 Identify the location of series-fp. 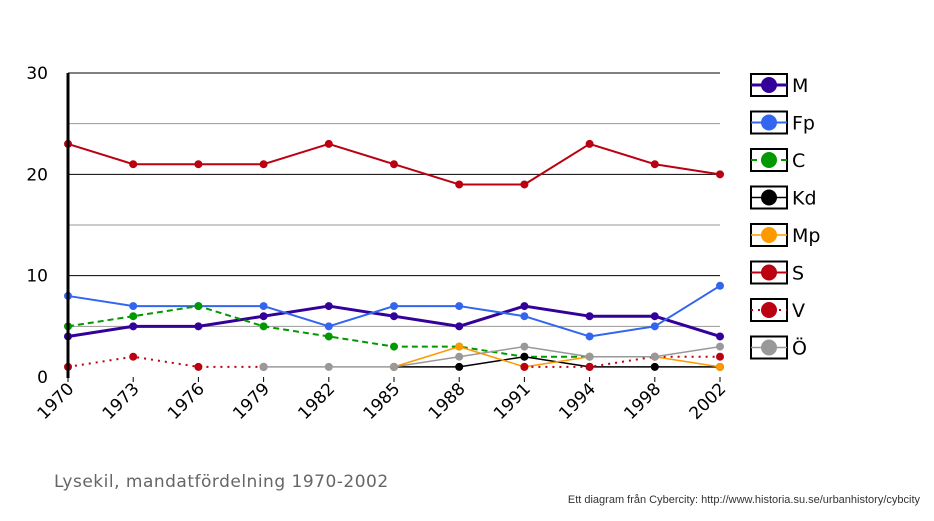
(394, 311).